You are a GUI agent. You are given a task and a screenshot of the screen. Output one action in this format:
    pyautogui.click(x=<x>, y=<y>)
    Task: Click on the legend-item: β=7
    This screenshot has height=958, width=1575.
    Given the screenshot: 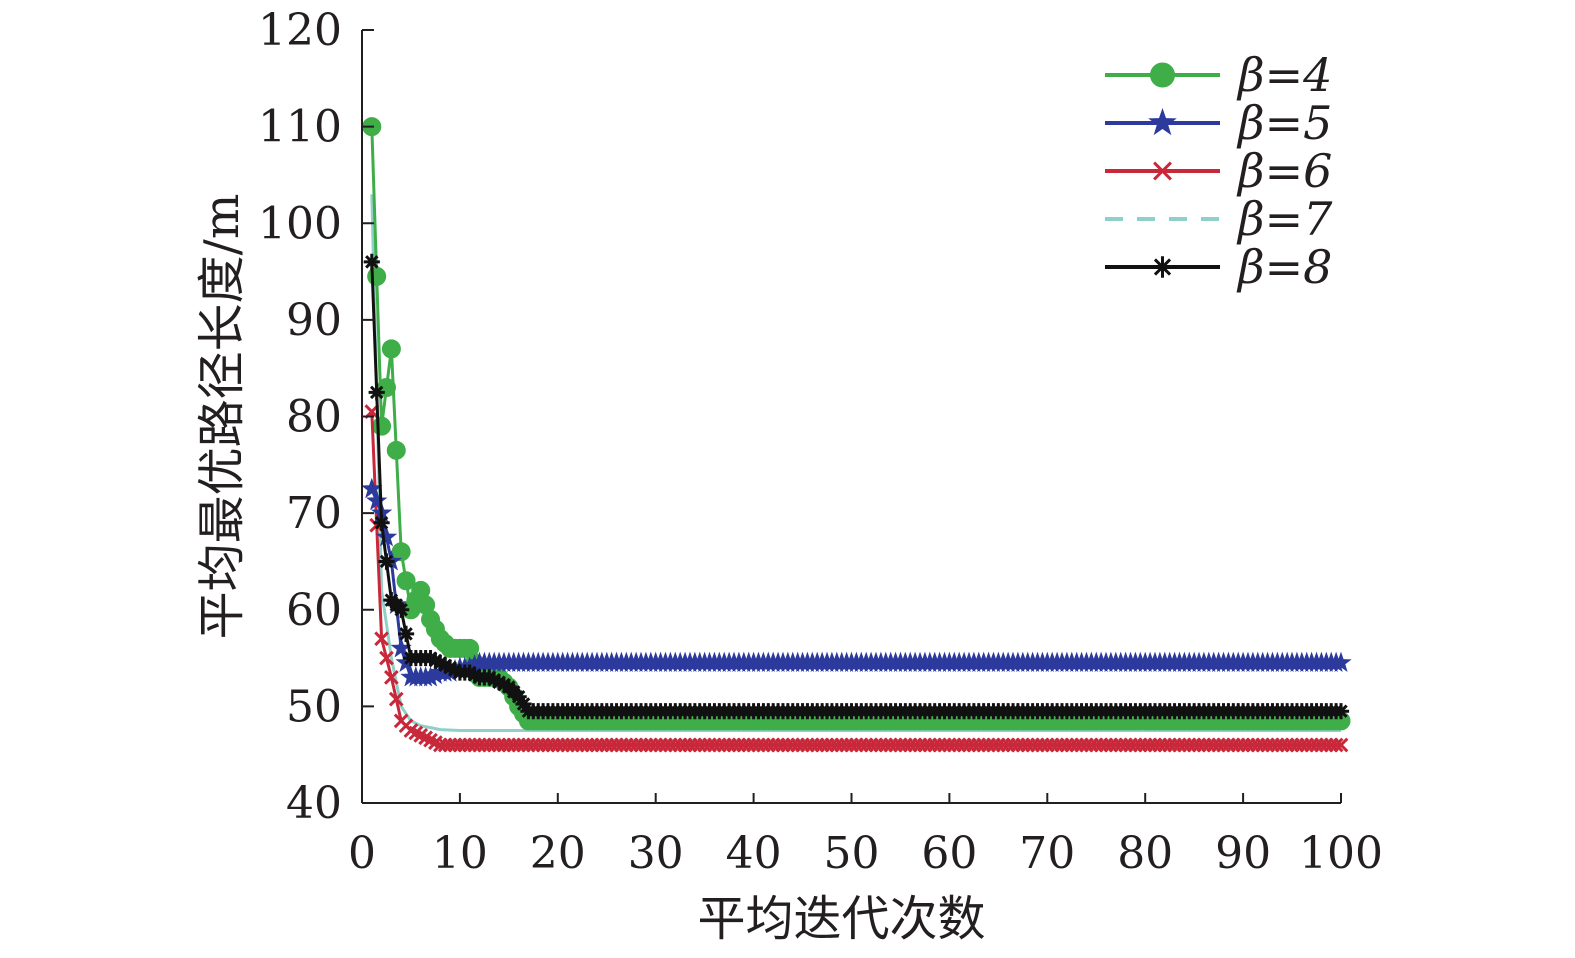 What is the action you would take?
    pyautogui.click(x=1219, y=219)
    